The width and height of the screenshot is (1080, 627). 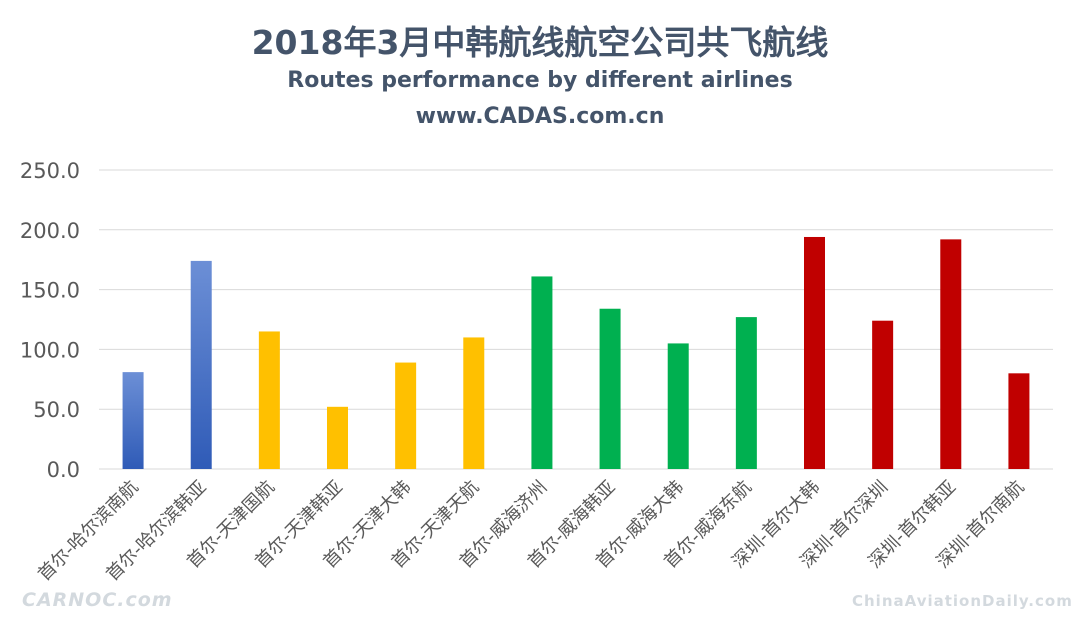 What do you see at coordinates (962, 601) in the screenshot?
I see `watermark-chinaaviationdaily: ChinaAviationDaily.com` at bounding box center [962, 601].